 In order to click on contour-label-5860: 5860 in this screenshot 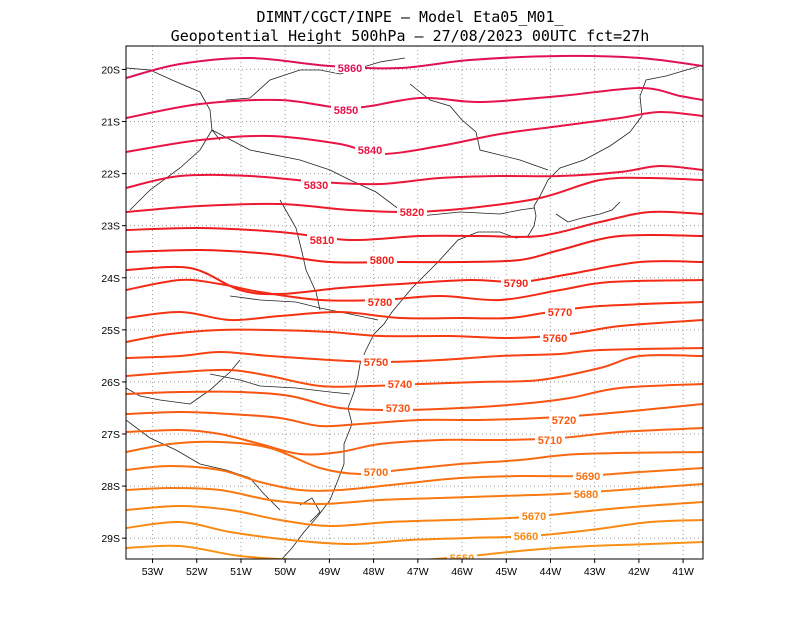, I will do `click(350, 69)`.